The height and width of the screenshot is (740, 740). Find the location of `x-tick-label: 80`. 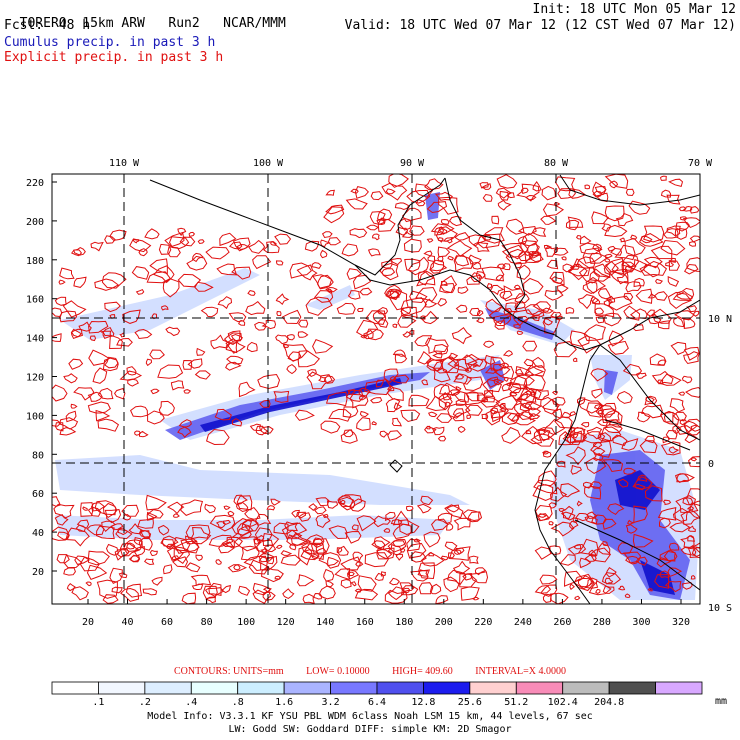

x-tick-label: 80 is located at coordinates (207, 622).